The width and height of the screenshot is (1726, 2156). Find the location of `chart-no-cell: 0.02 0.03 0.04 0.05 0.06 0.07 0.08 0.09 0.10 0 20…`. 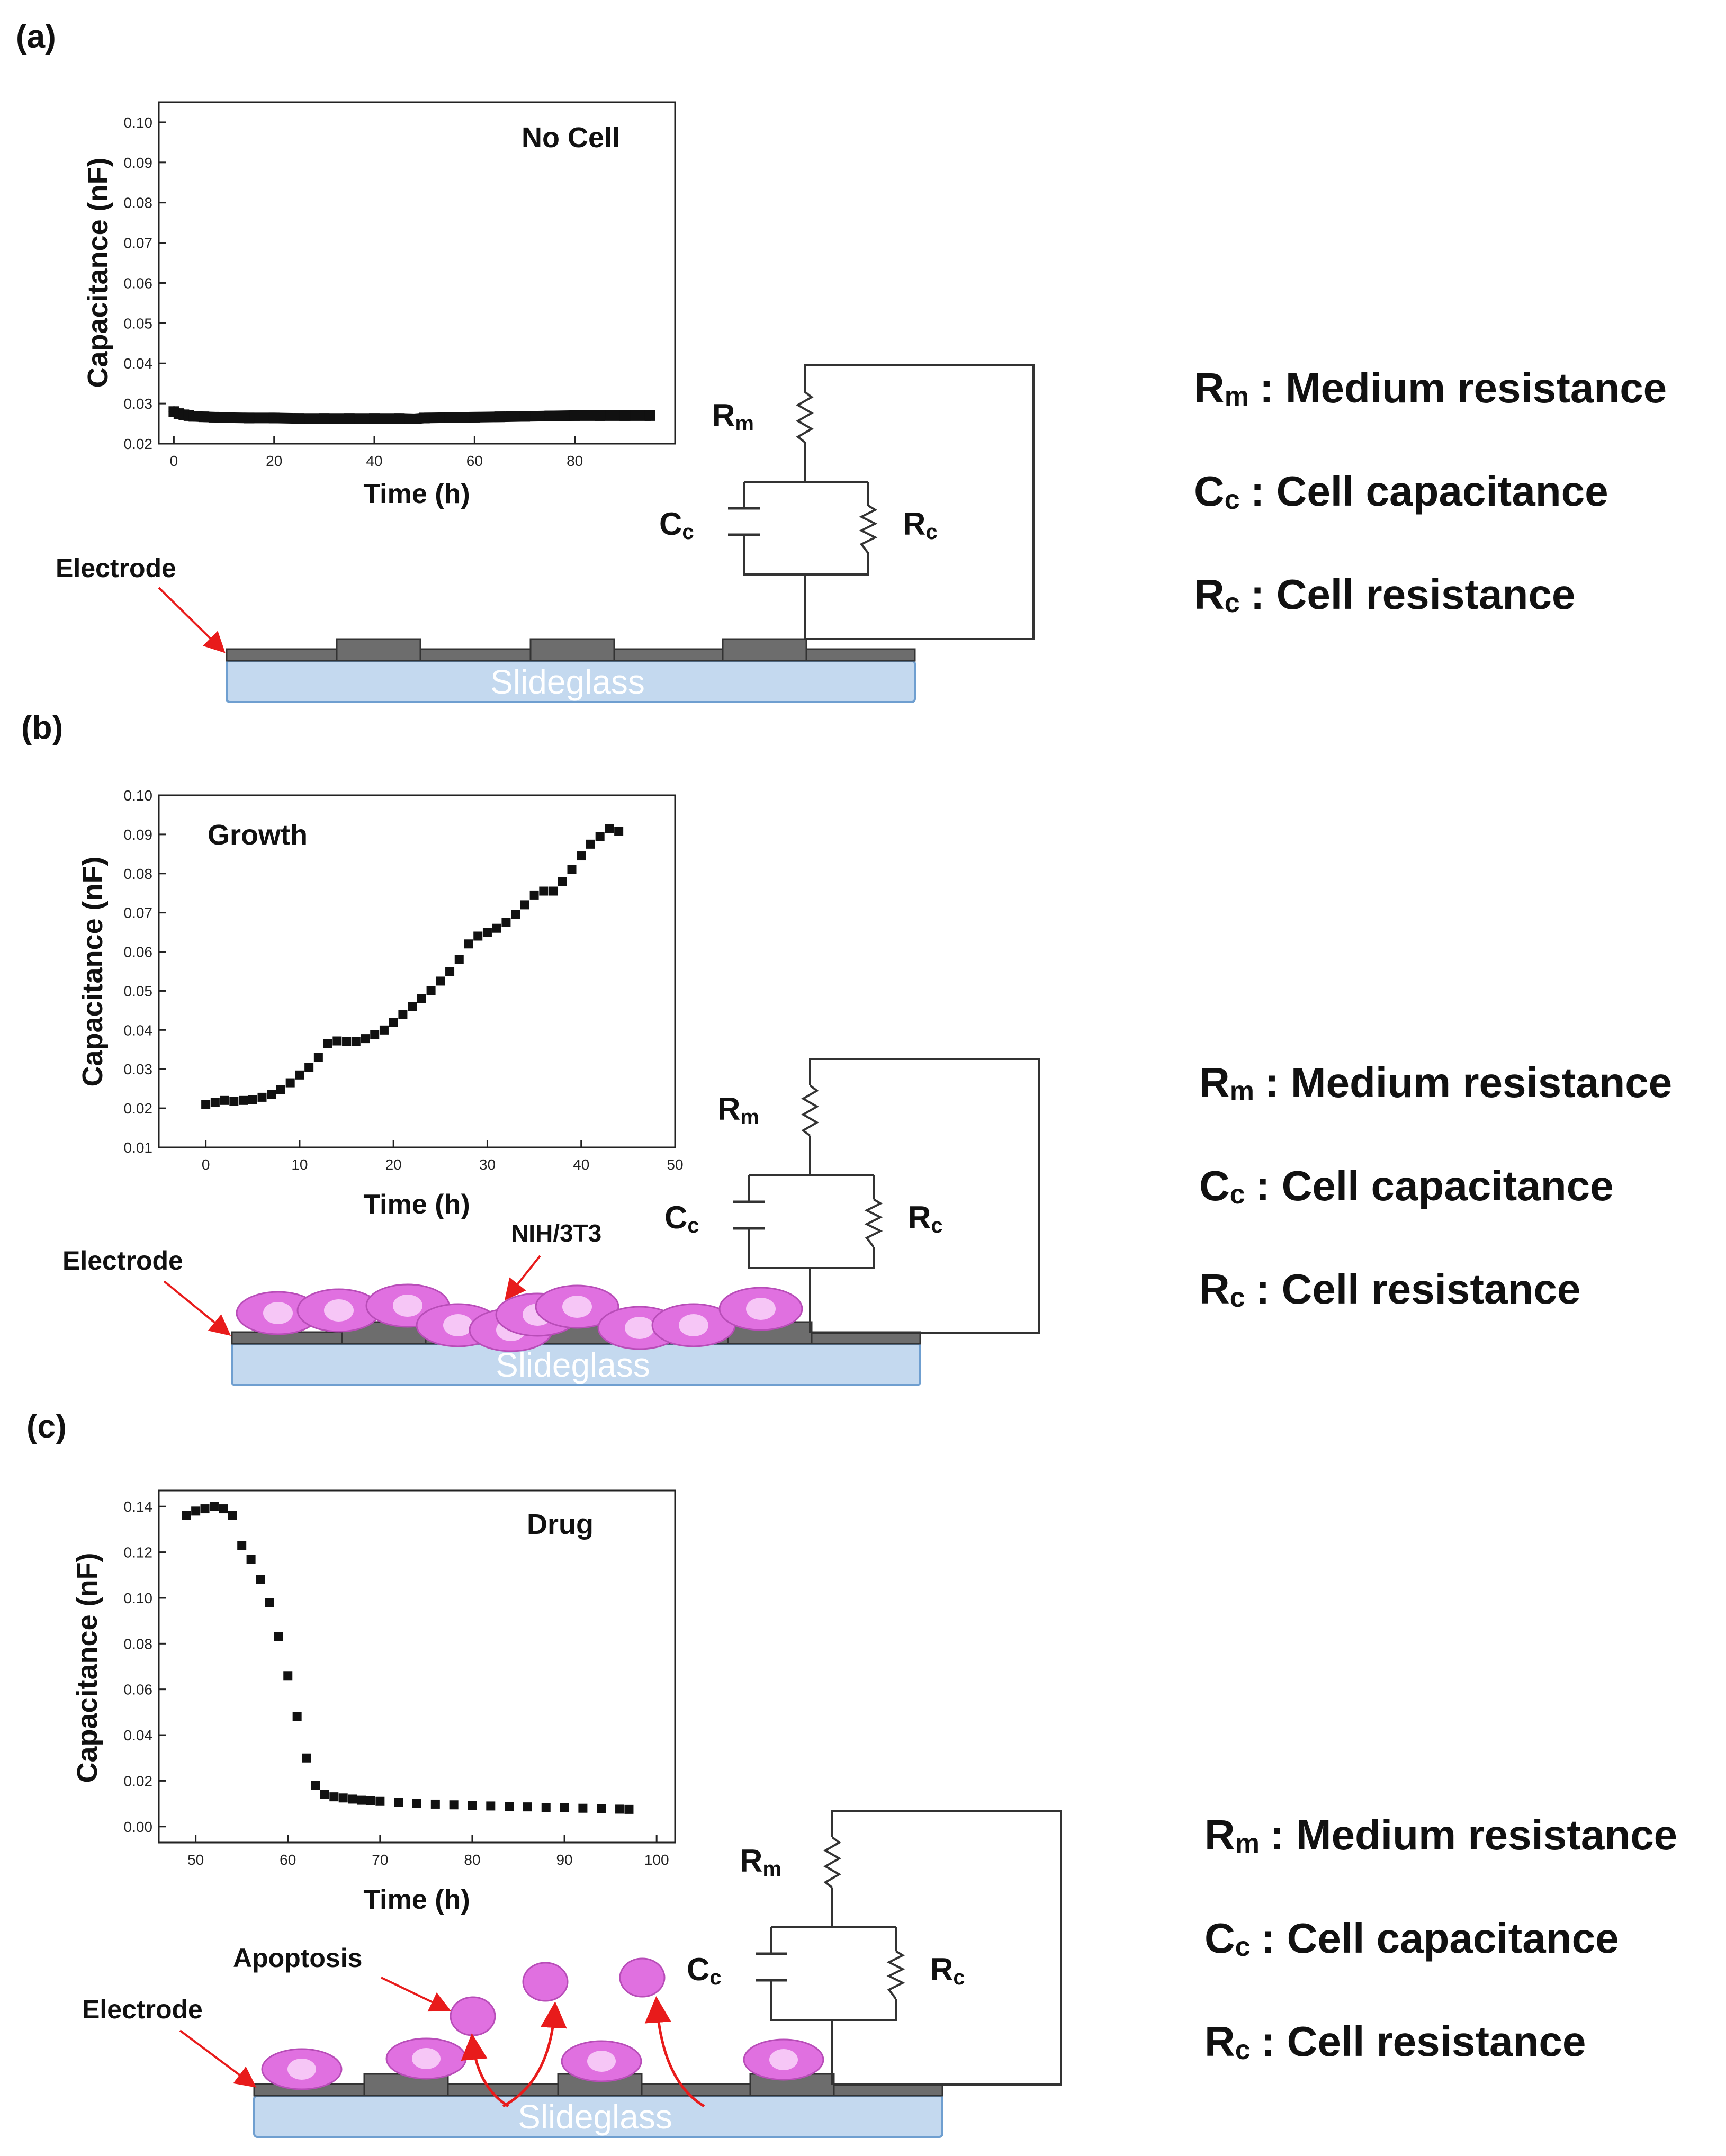

chart-no-cell: 0.02 0.03 0.04 0.05 0.06 0.07 0.08 0.09 0.10 0 20… is located at coordinates (379, 305).